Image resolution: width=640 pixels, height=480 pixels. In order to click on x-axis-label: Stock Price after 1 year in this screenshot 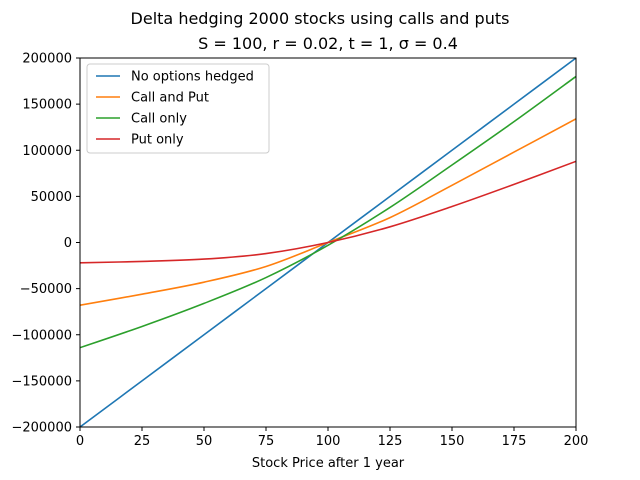, I will do `click(328, 463)`.